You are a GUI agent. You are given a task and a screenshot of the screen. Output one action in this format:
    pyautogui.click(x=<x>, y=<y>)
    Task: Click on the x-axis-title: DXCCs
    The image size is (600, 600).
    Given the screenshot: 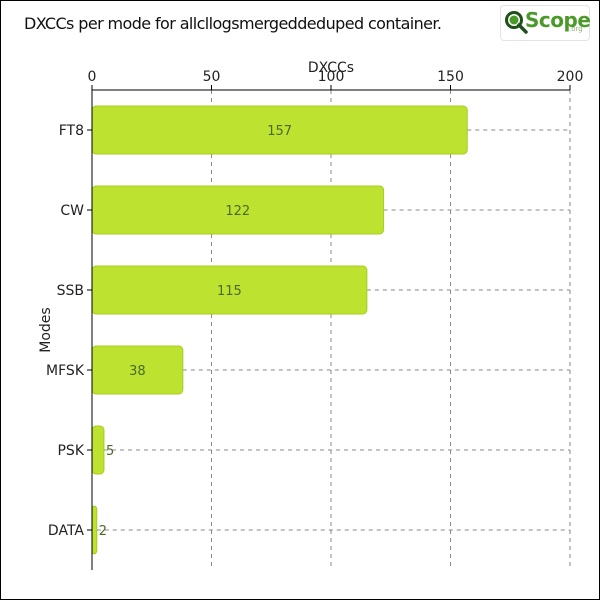 What is the action you would take?
    pyautogui.click(x=331, y=68)
    